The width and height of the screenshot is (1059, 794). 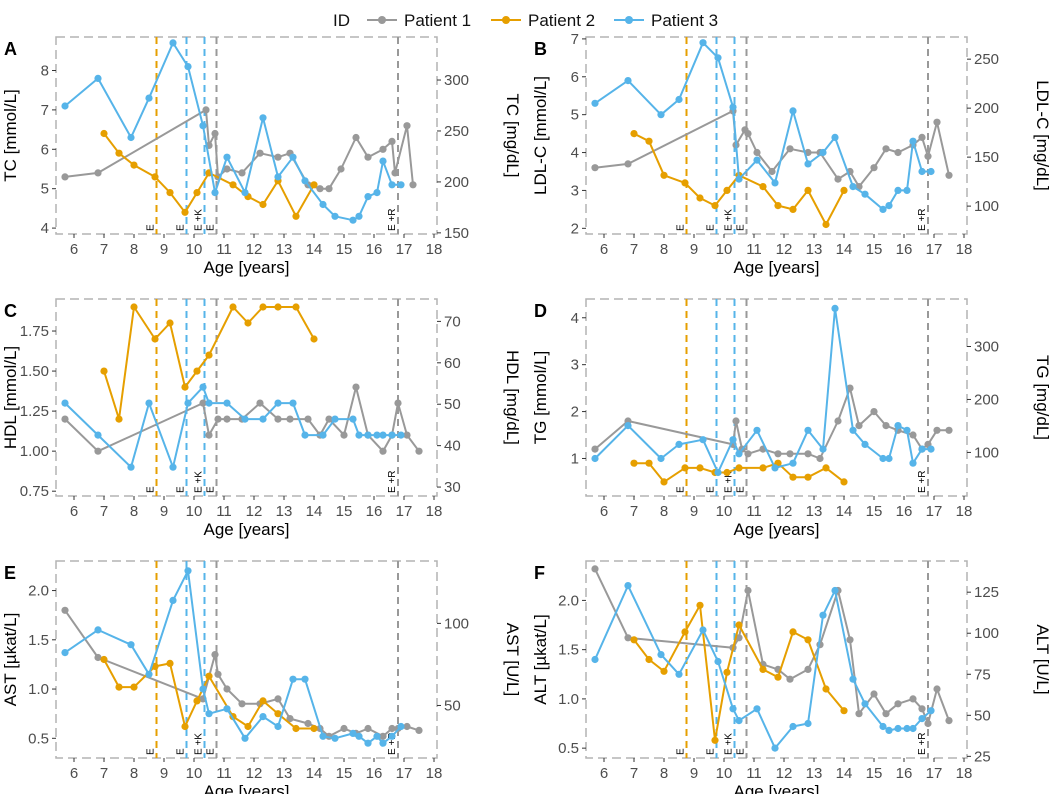 I want to click on y2-tick-label: 70, so click(x=452, y=321).